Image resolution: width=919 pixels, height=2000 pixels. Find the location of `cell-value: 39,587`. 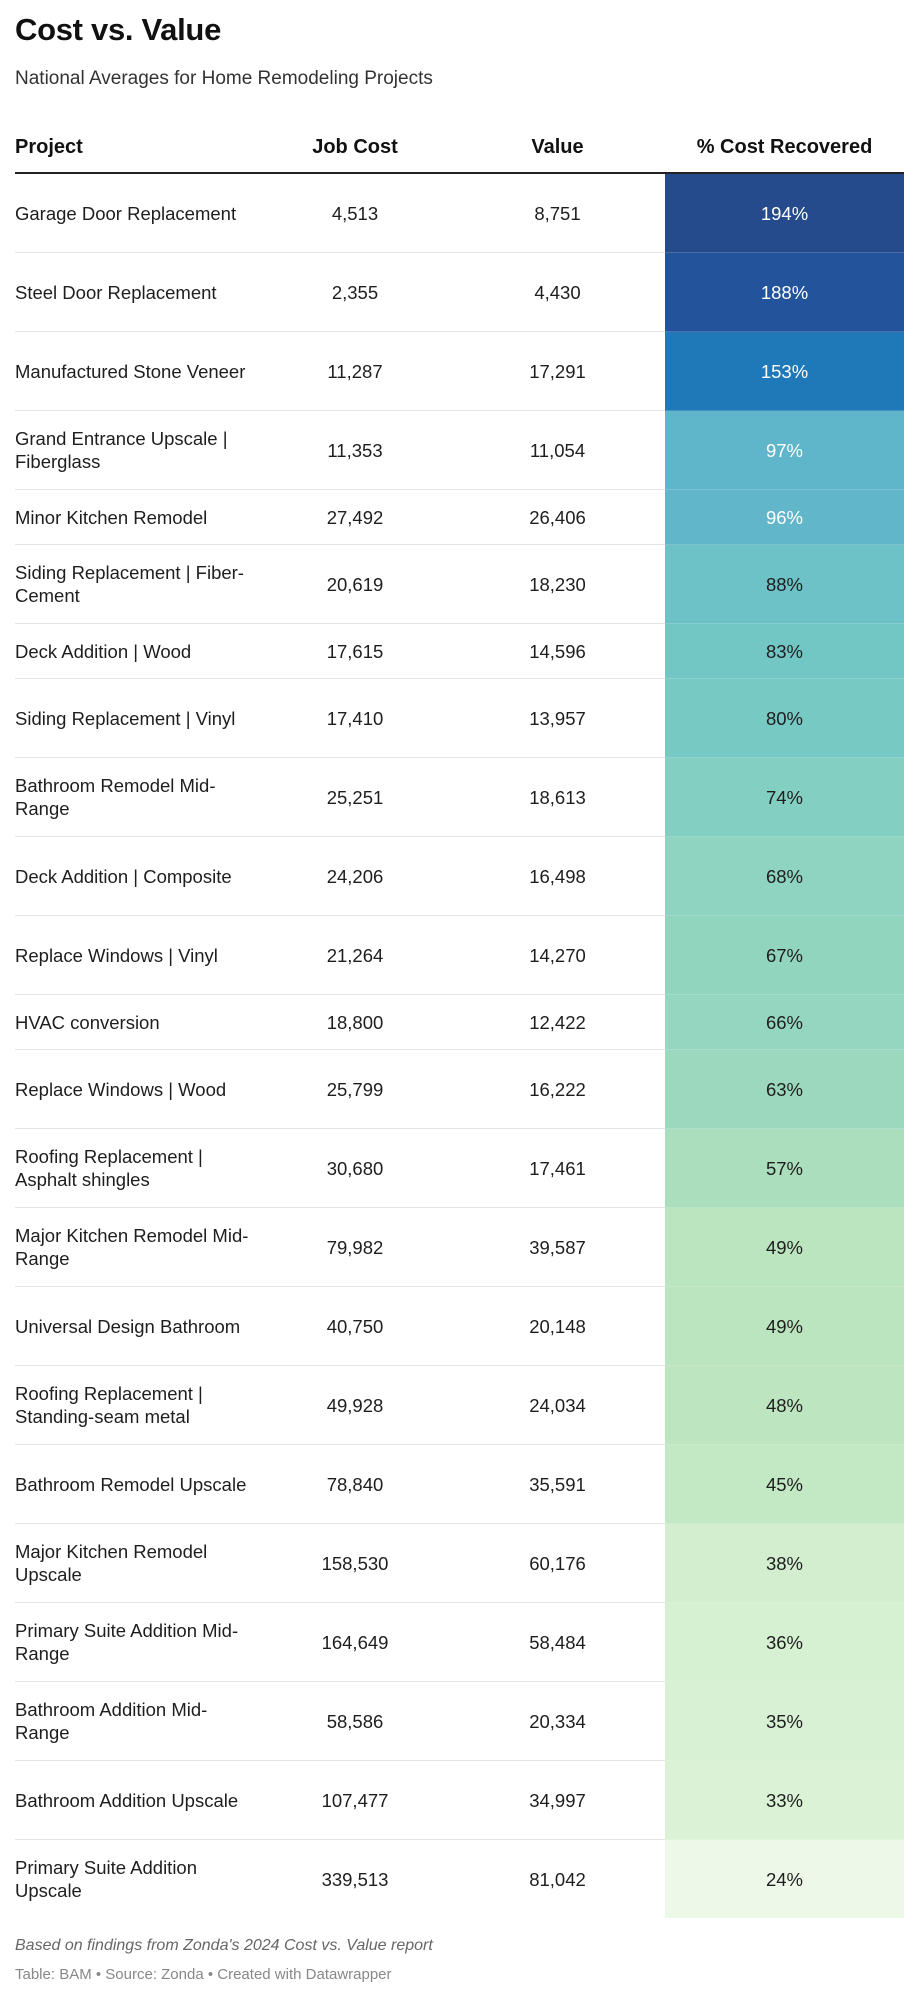

cell-value: 39,587 is located at coordinates (557, 1247).